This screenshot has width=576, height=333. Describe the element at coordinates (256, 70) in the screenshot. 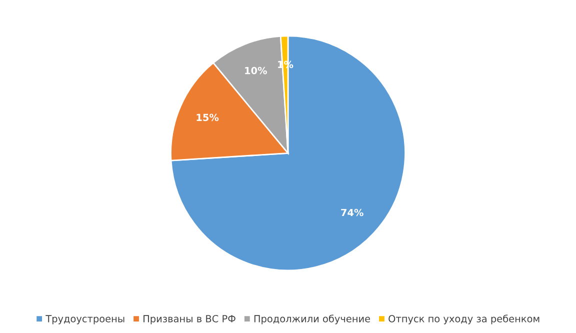

I see `data-label: 10%` at that location.